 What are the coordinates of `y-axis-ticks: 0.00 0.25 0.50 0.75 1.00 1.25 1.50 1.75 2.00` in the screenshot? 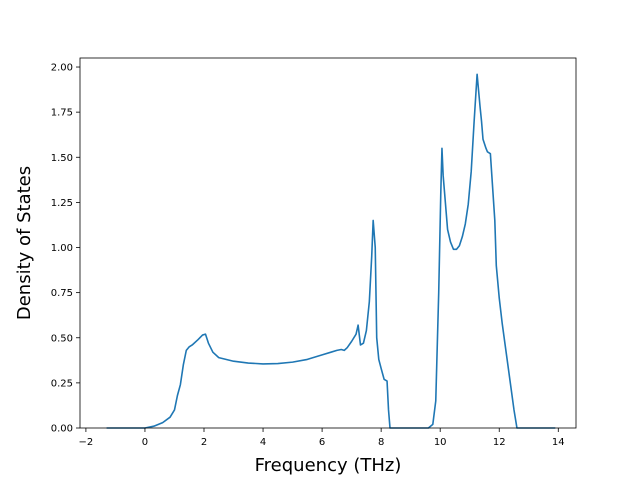 It's located at (65, 249).